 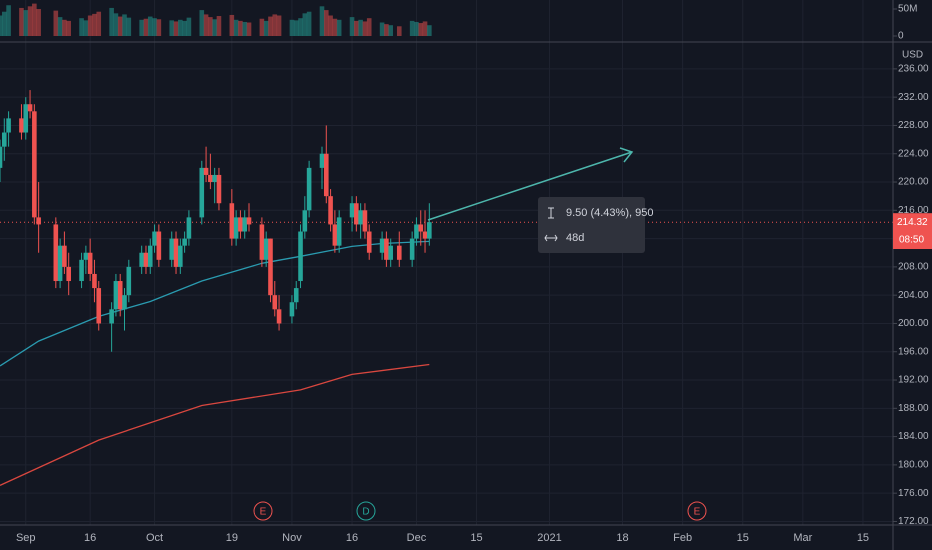 I want to click on volume-pane, so click(x=216, y=20).